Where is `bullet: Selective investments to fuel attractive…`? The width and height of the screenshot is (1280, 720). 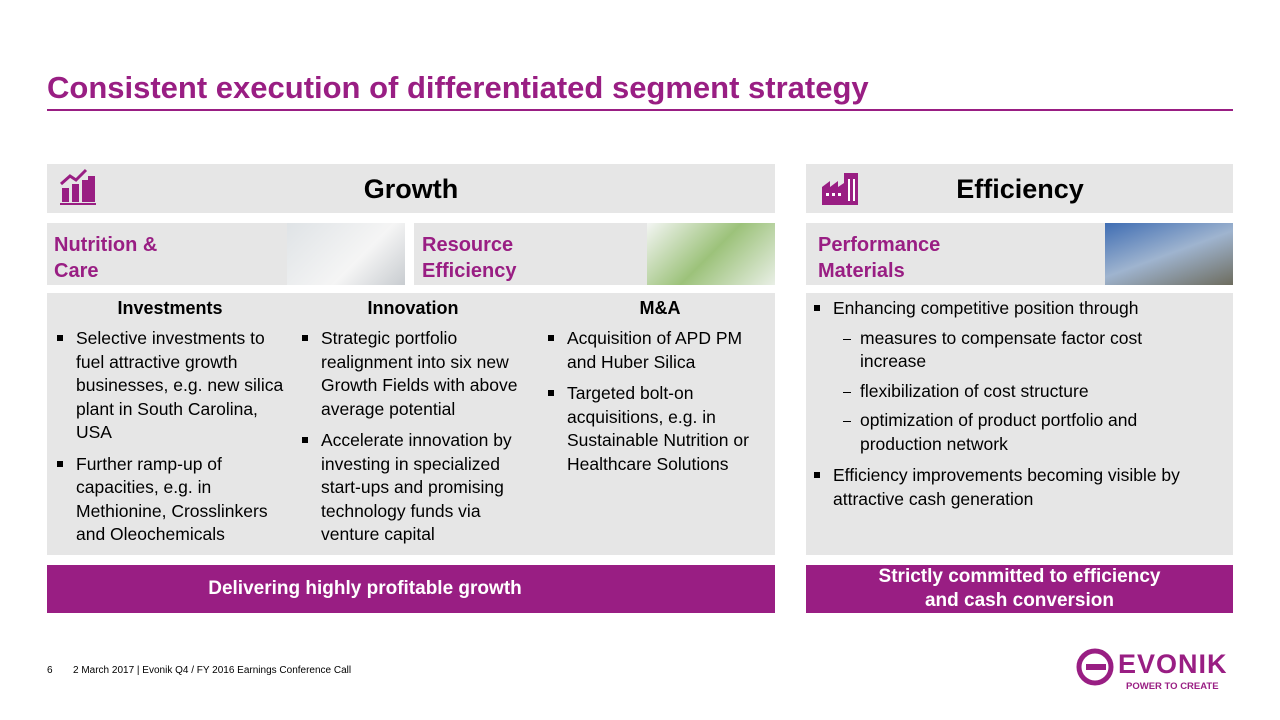 bullet: Selective investments to fuel attractive… is located at coordinates (171, 386).